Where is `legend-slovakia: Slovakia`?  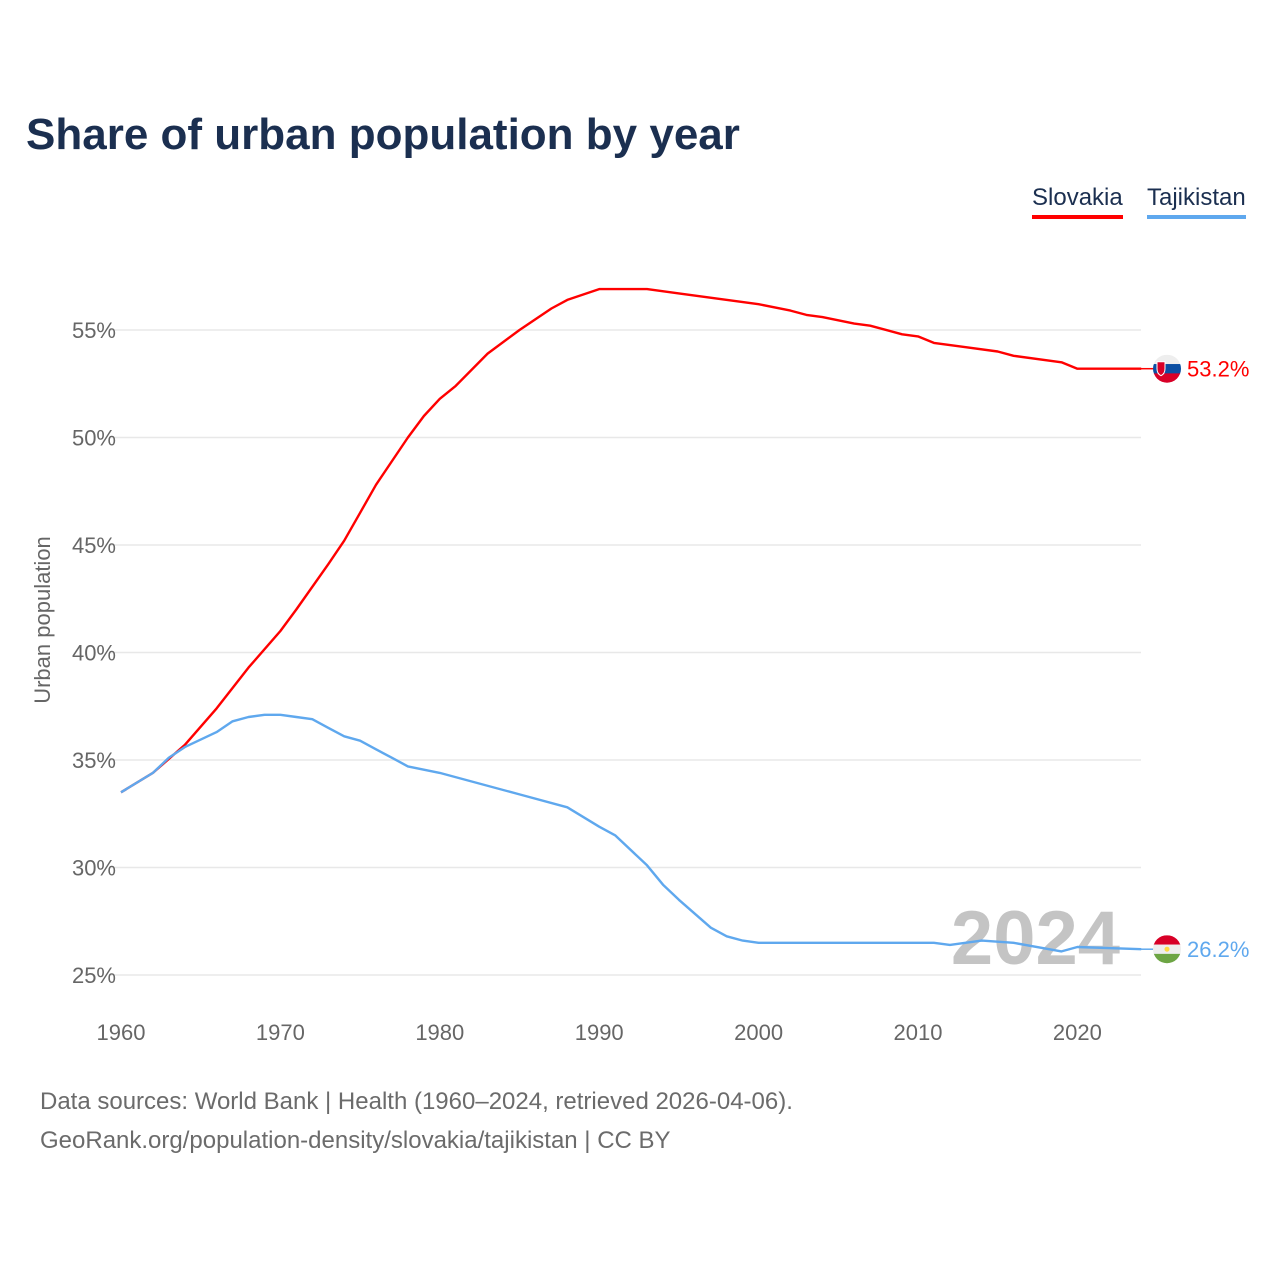
legend-slovakia: Slovakia is located at coordinates (1077, 201).